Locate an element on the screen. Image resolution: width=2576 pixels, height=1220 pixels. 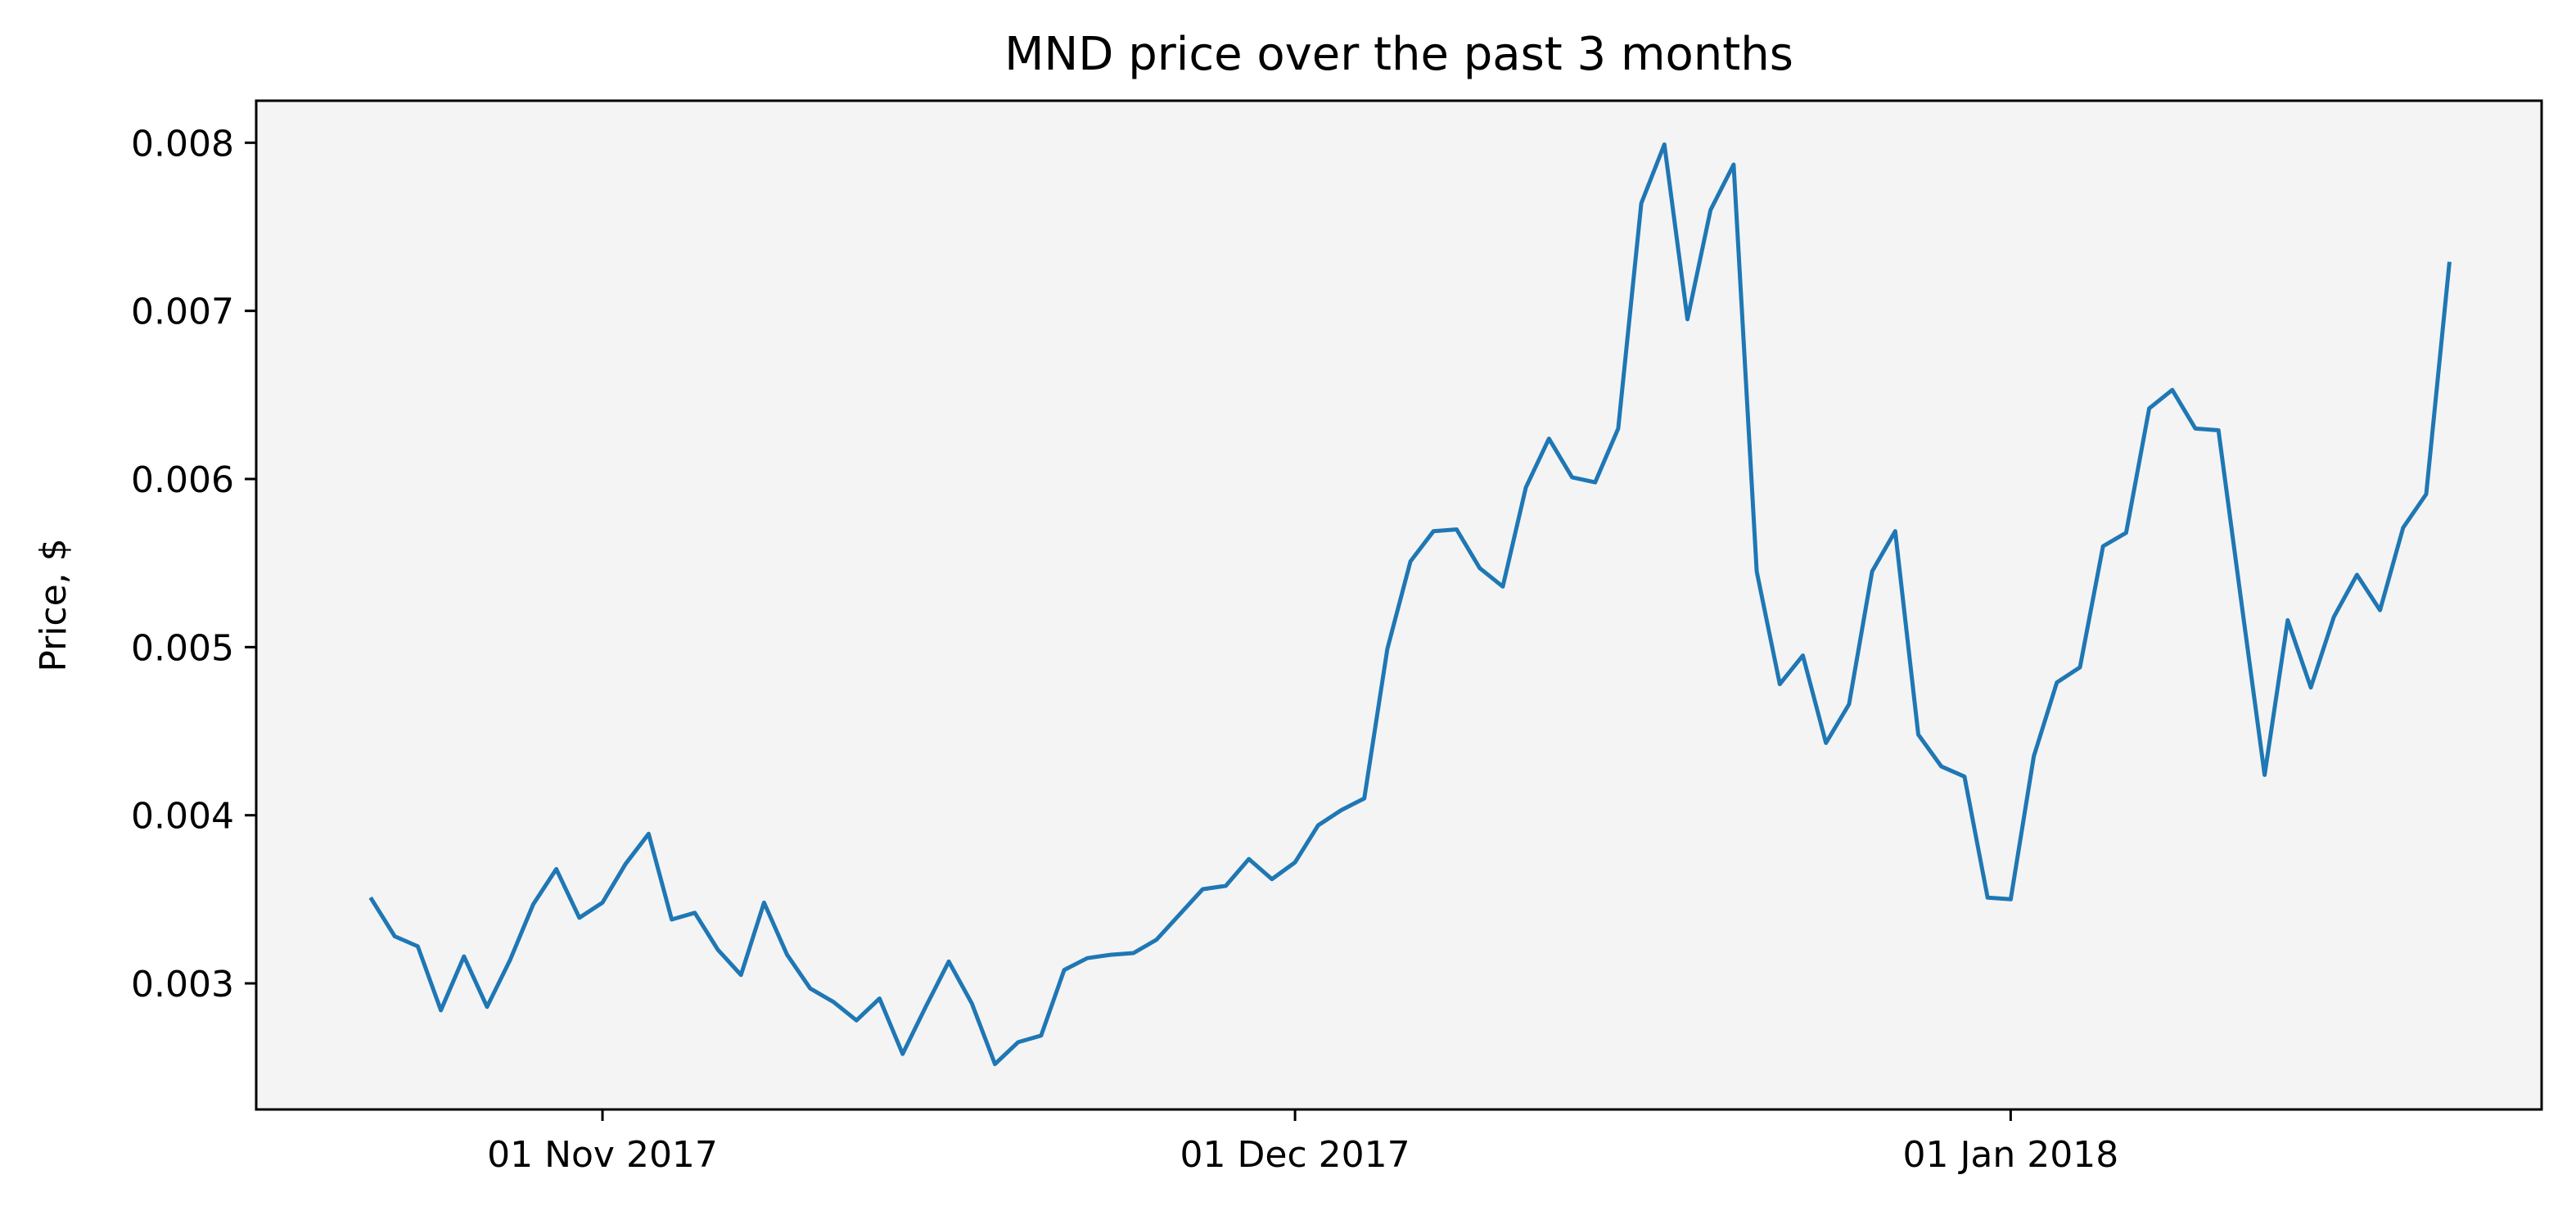
y-tick-label: 0.005 is located at coordinates (182, 648).